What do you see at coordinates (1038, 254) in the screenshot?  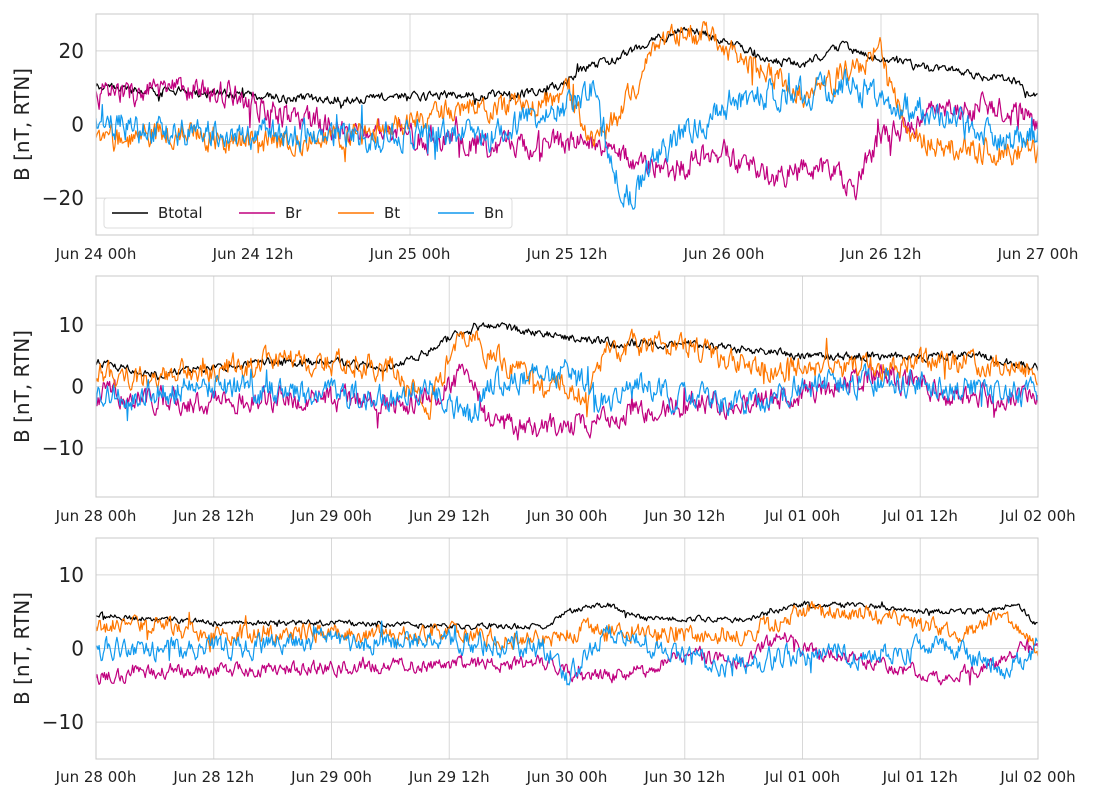 I see `x-tick-label: Jun 27 00h` at bounding box center [1038, 254].